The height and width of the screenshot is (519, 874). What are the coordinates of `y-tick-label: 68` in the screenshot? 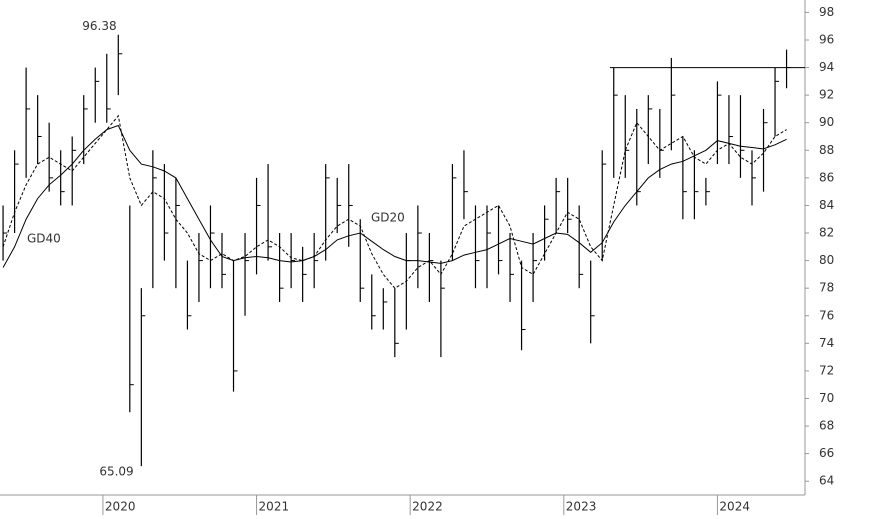 It's located at (826, 426).